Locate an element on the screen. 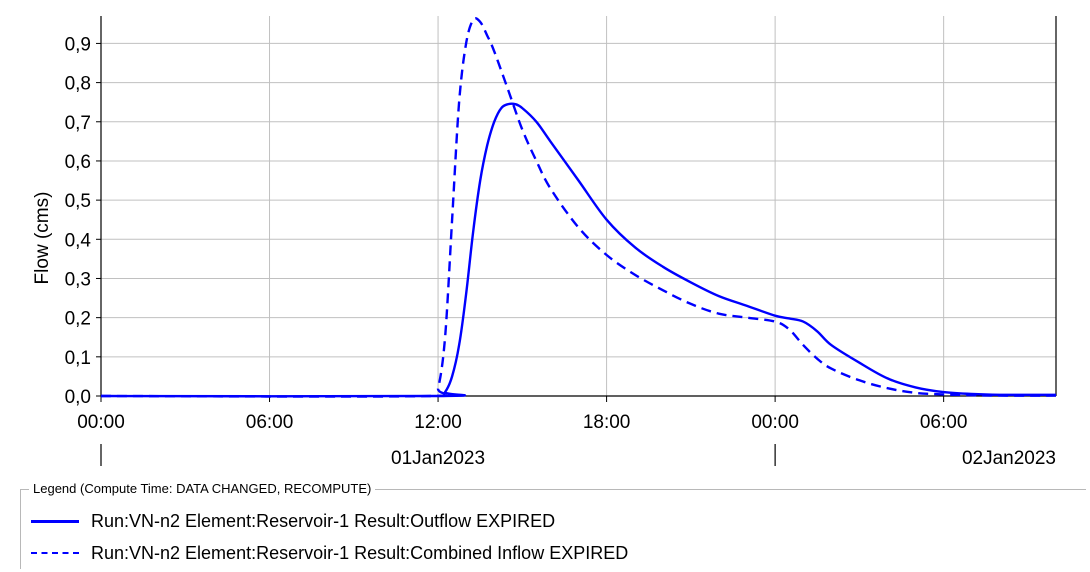 The width and height of the screenshot is (1090, 572). y-tick-label: 0,8 is located at coordinates (78, 84).